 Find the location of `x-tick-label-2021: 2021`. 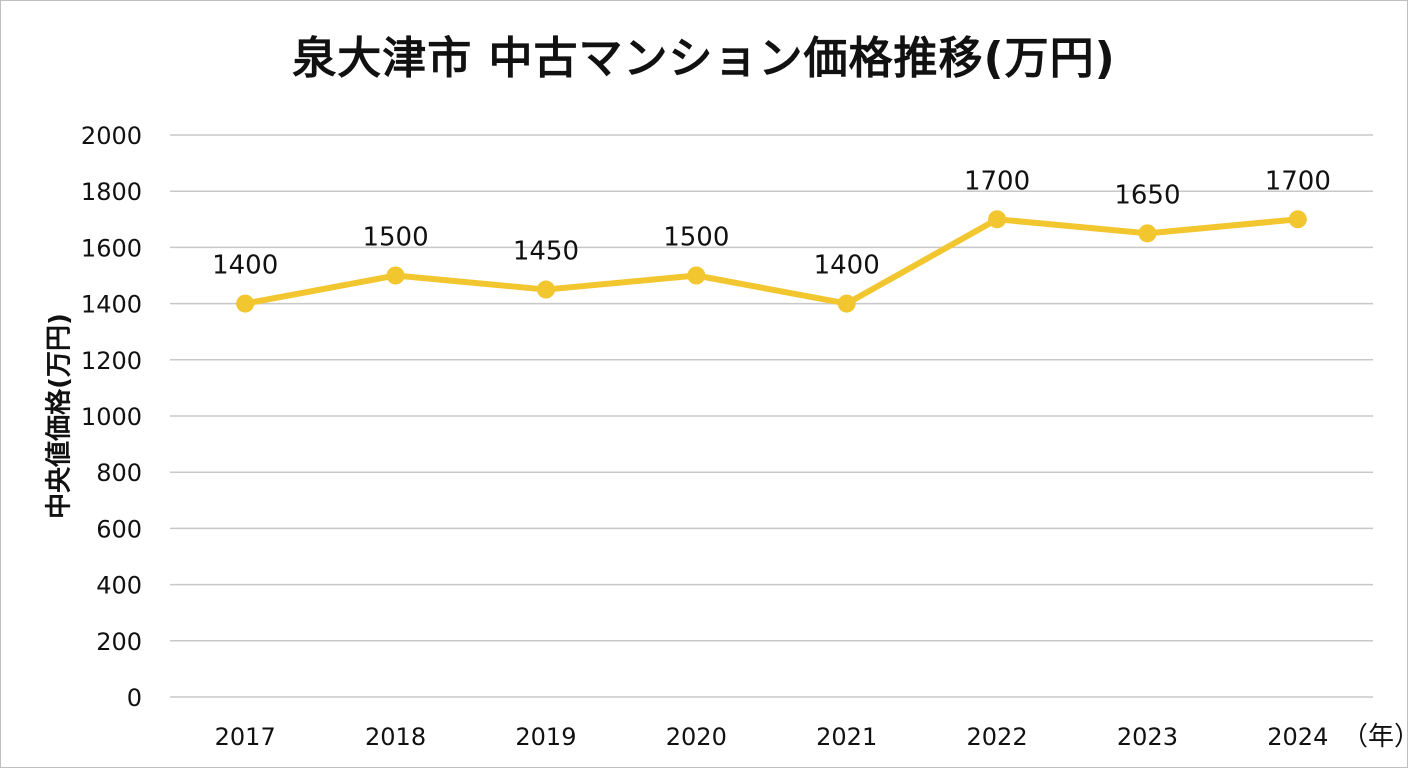

x-tick-label-2021: 2021 is located at coordinates (846, 737).